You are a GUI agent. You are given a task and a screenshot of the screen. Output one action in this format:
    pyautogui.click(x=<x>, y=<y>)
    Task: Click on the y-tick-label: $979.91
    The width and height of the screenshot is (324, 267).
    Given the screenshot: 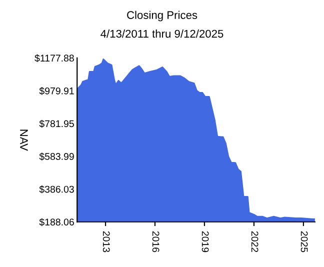 What is the action you would take?
    pyautogui.click(x=56, y=91)
    